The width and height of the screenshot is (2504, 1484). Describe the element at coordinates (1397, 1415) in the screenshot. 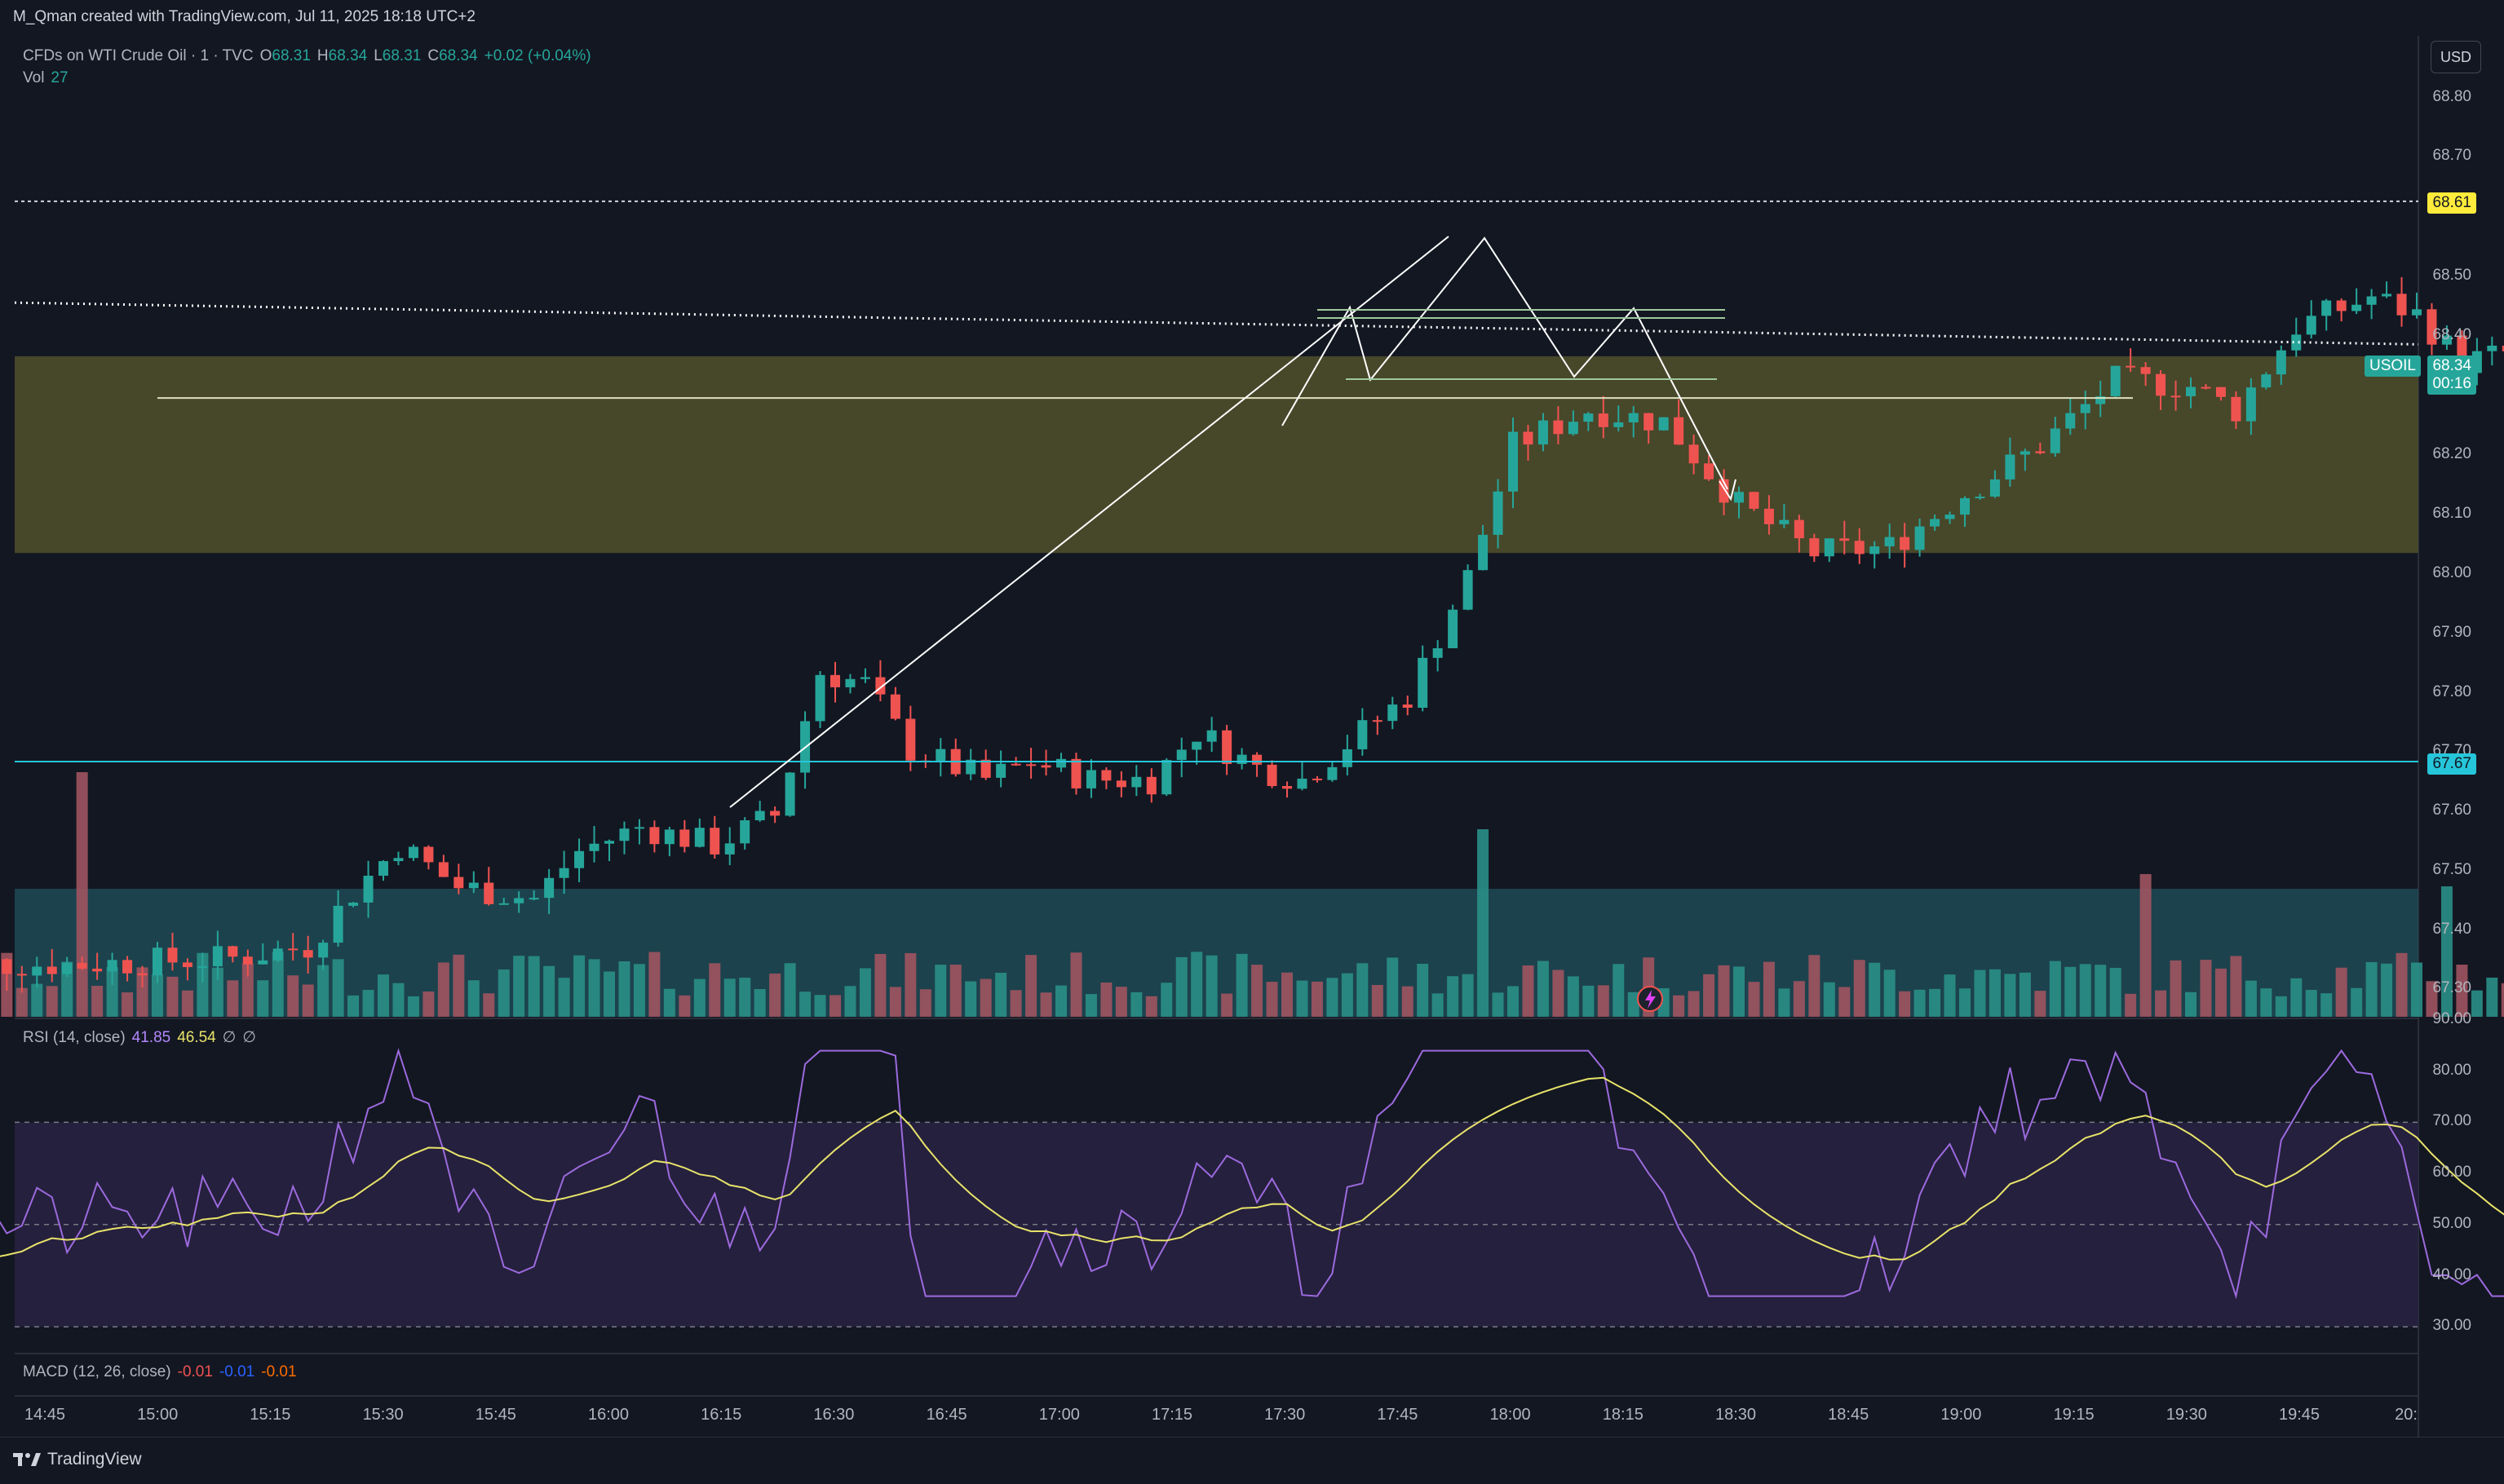

I see `time-tick-label: 17:45` at that location.